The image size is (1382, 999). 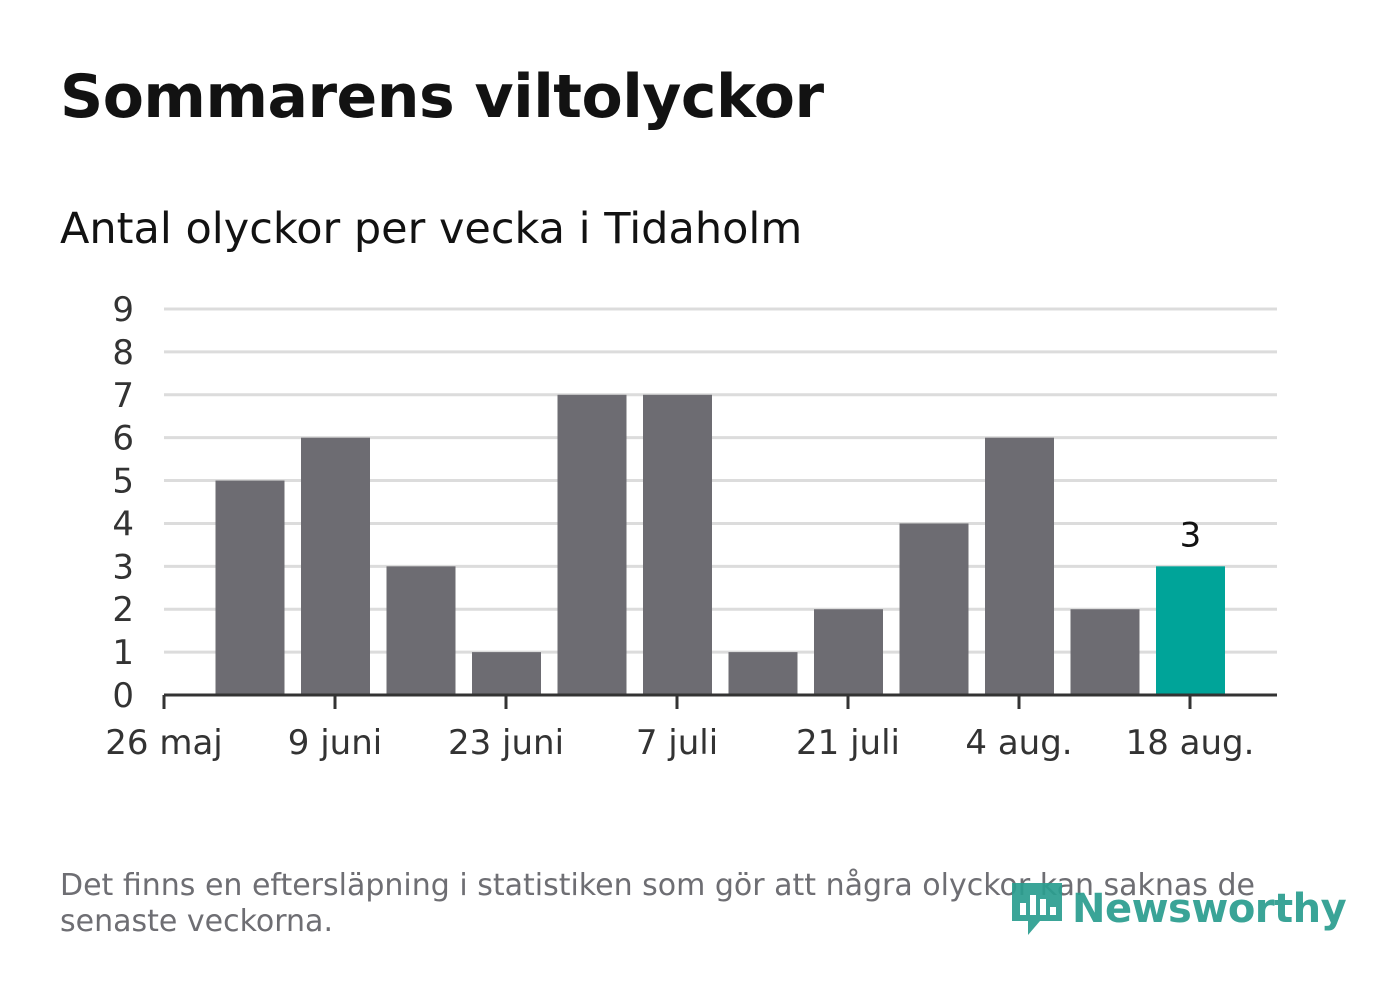 What do you see at coordinates (123, 482) in the screenshot?
I see `y-tick-label: 5` at bounding box center [123, 482].